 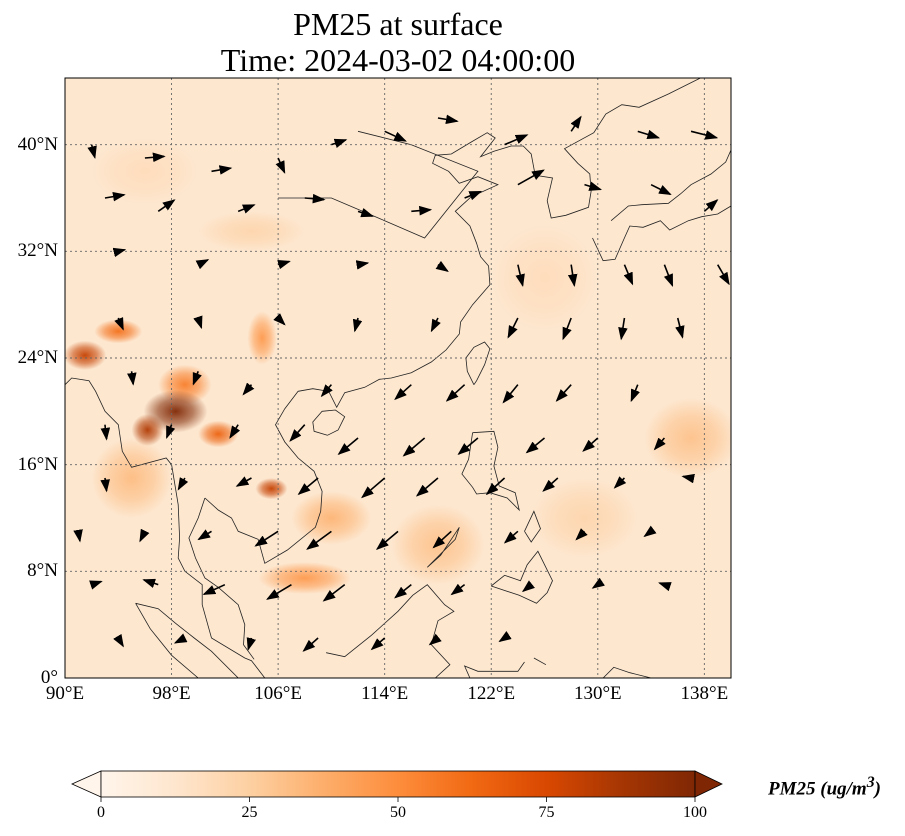 I want to click on lat-tick-label: 8°N, so click(x=42, y=571).